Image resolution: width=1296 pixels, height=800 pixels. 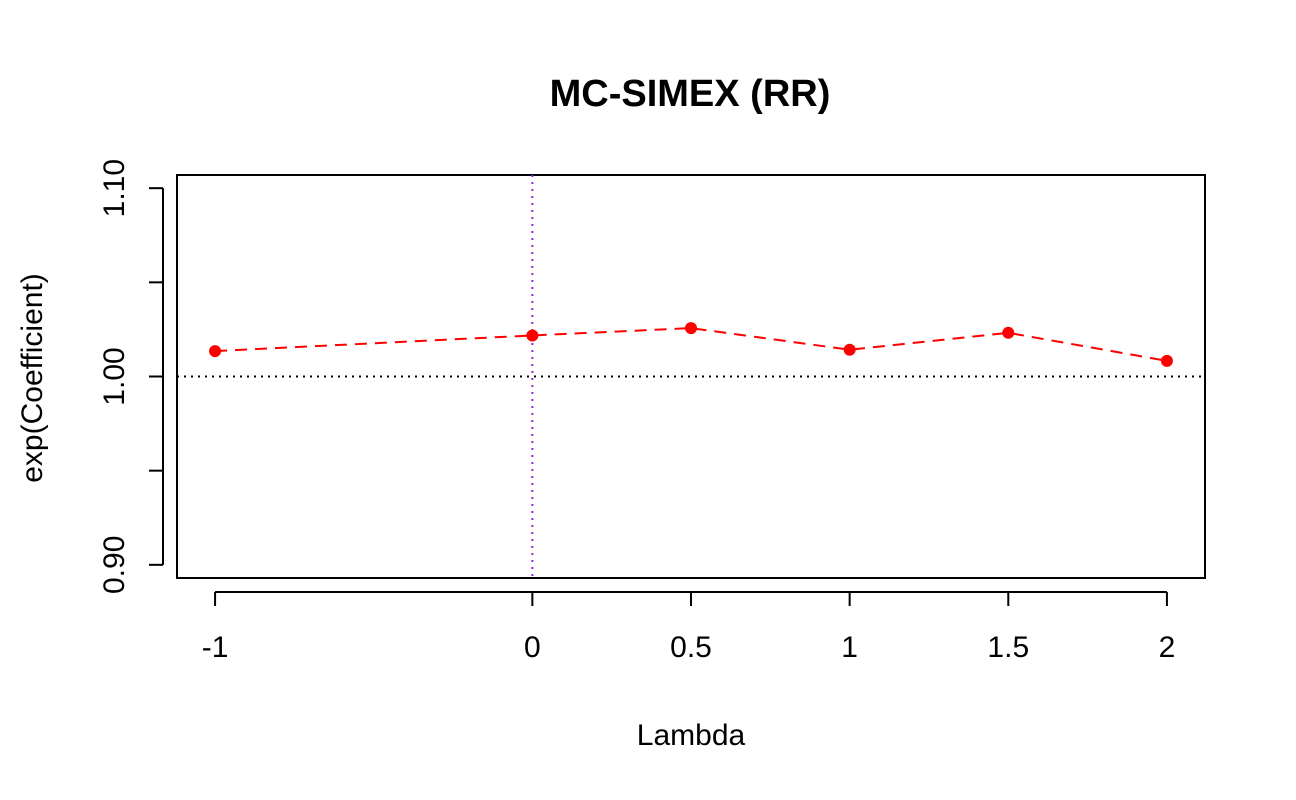 I want to click on y-tick-label: 1.00, so click(x=114, y=376).